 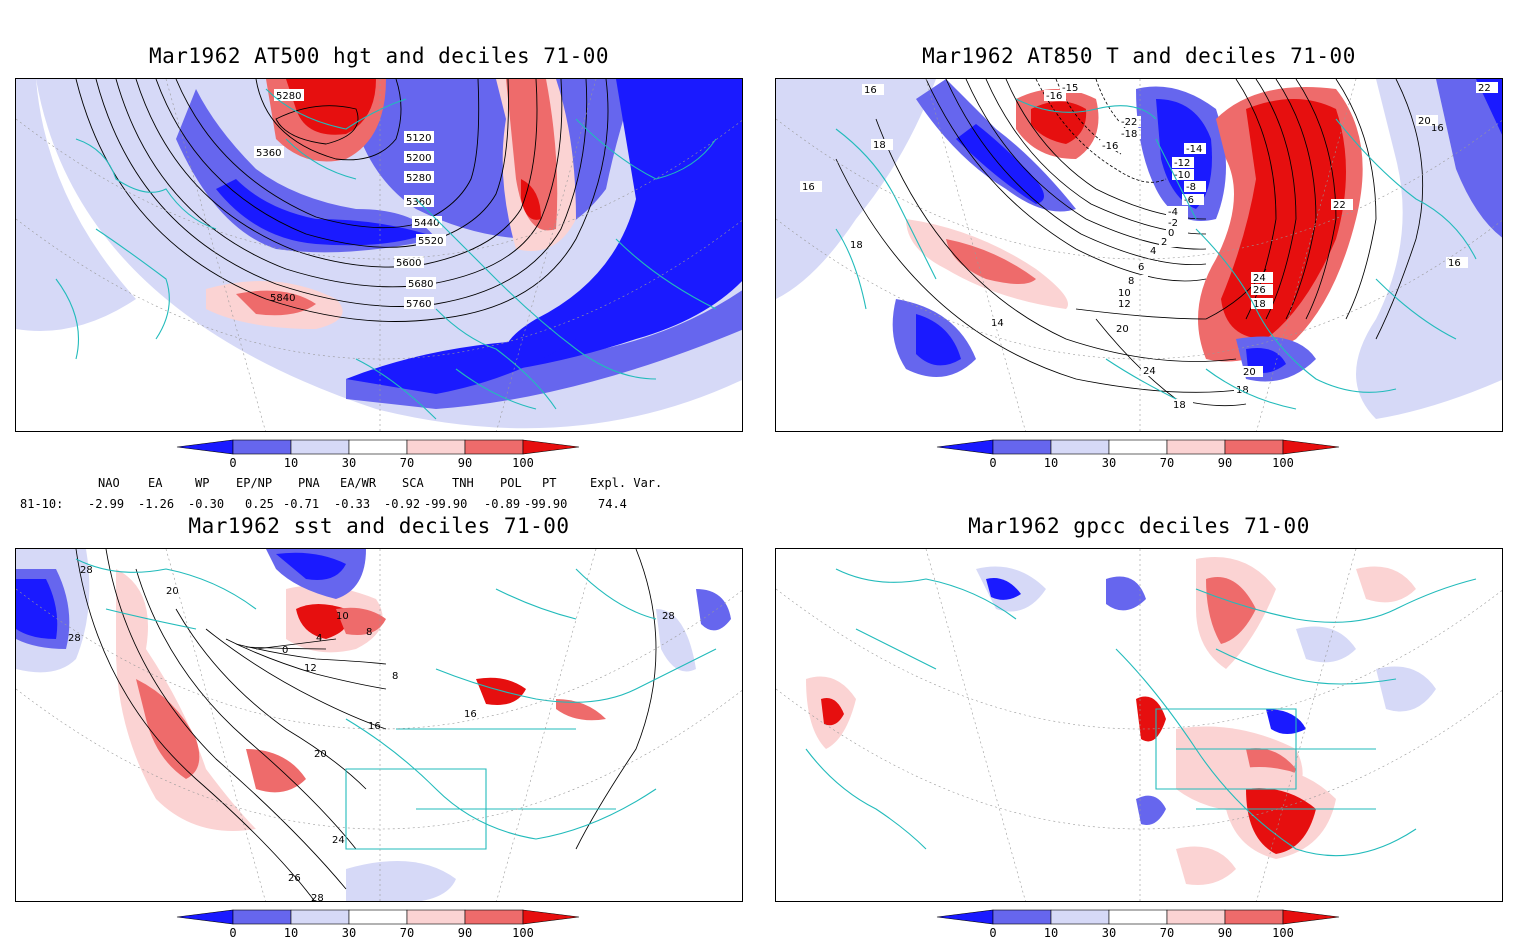 What do you see at coordinates (378, 56) in the screenshot?
I see `panel-title-hgt: Mar1962 AT500 hgt and deciles 71-00` at bounding box center [378, 56].